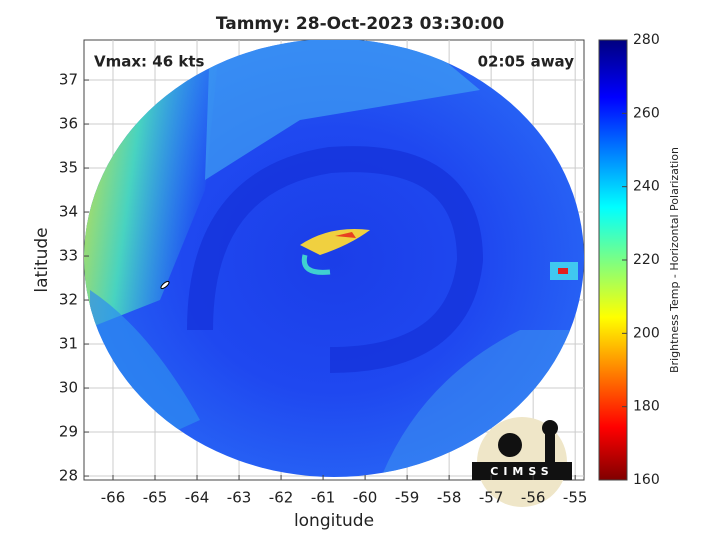 The height and width of the screenshot is (544, 720). What do you see at coordinates (646, 333) in the screenshot?
I see `colorbar-tick-label: 200` at bounding box center [646, 333].